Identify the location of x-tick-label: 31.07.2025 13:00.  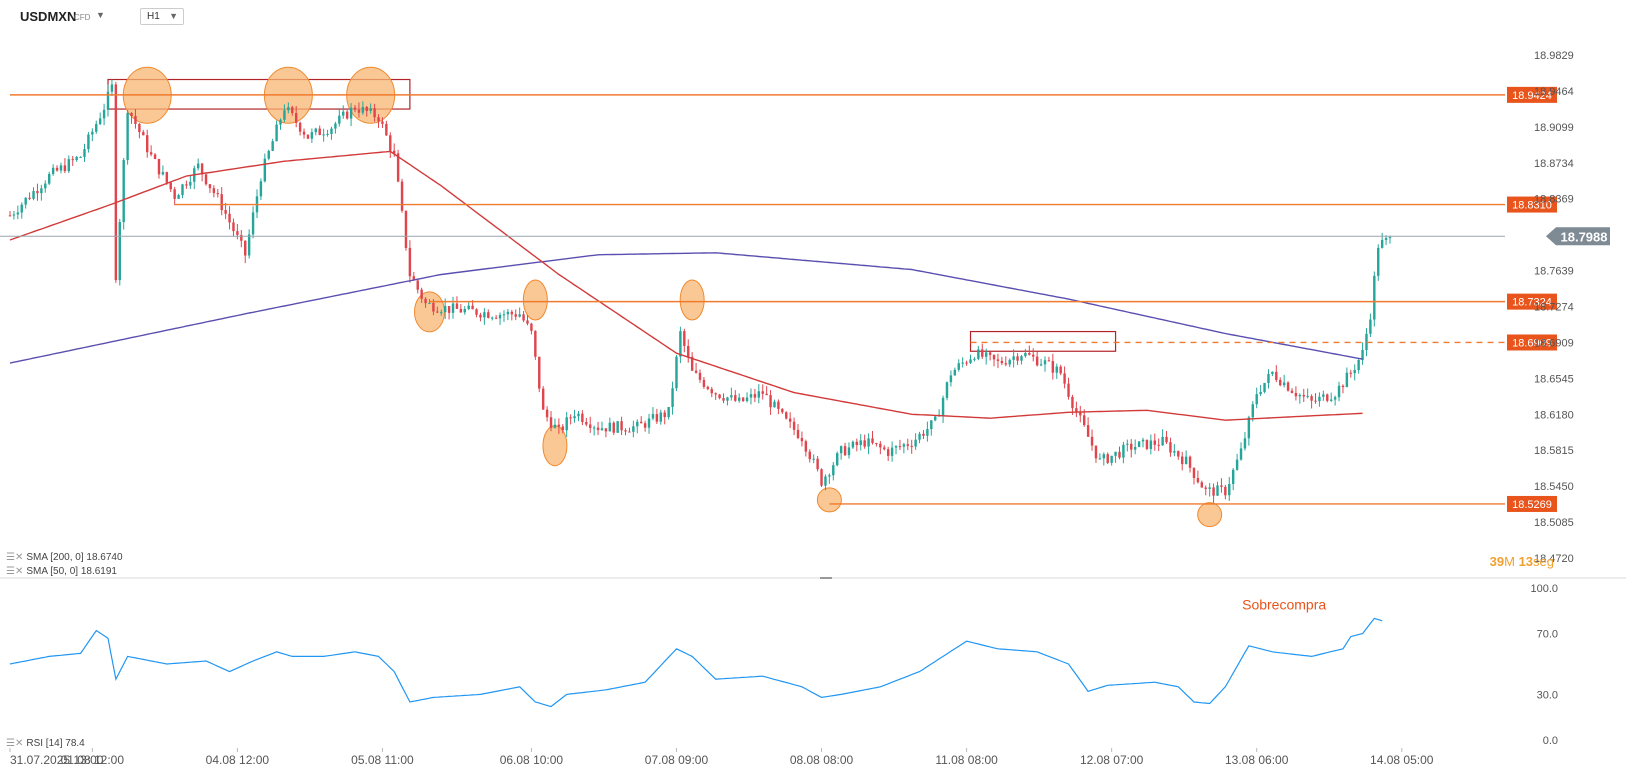
(57, 760).